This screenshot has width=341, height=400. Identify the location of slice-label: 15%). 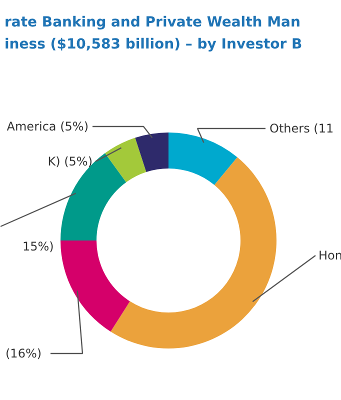
(38, 247).